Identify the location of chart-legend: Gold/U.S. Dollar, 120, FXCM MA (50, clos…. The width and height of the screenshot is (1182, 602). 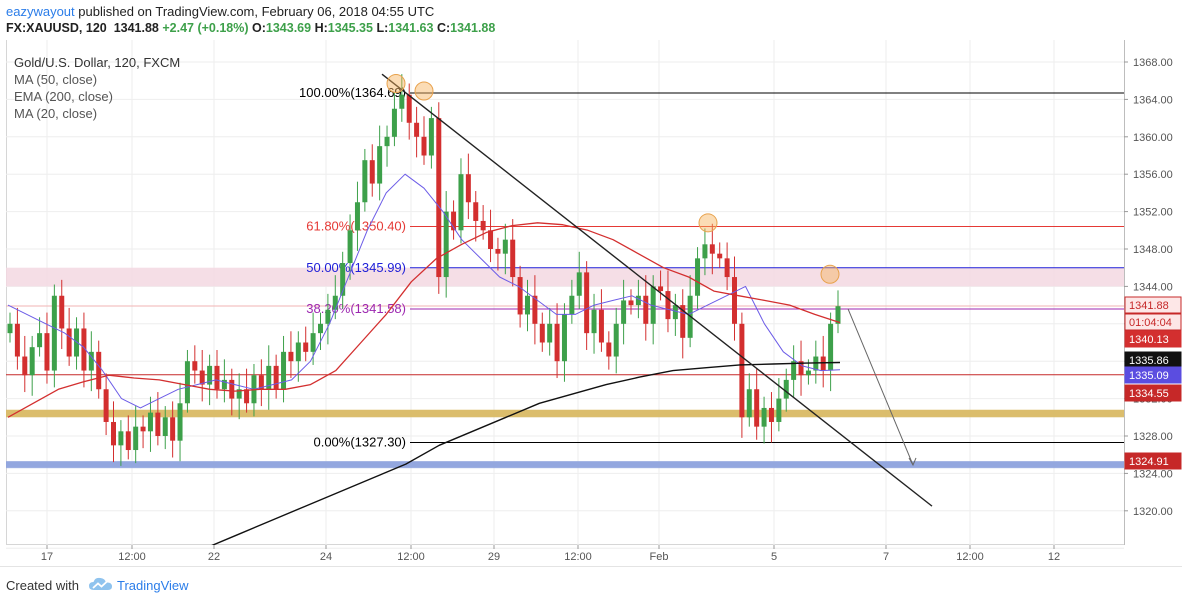
(97, 88).